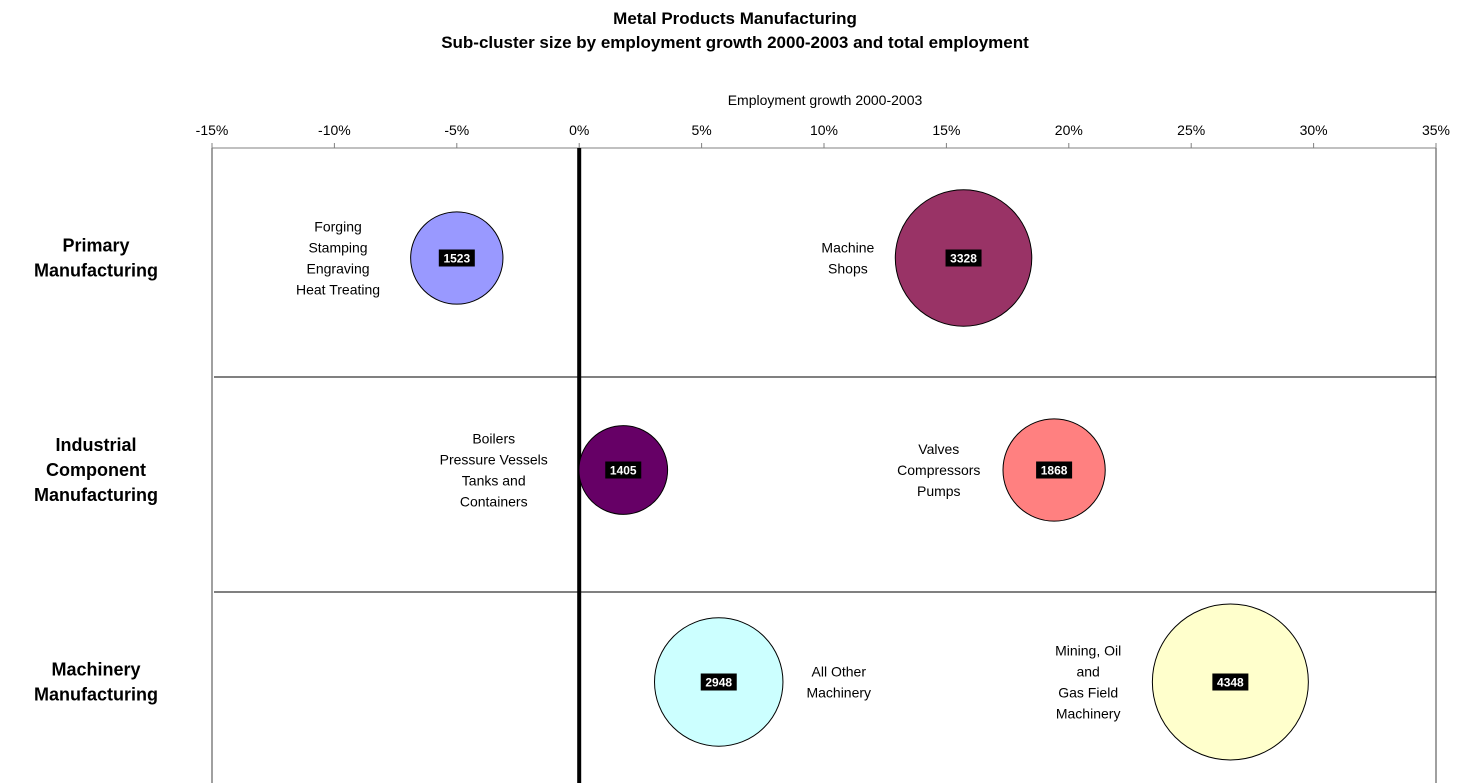  What do you see at coordinates (847, 258) in the screenshot?
I see `bubble-category-label: Machine Shops` at bounding box center [847, 258].